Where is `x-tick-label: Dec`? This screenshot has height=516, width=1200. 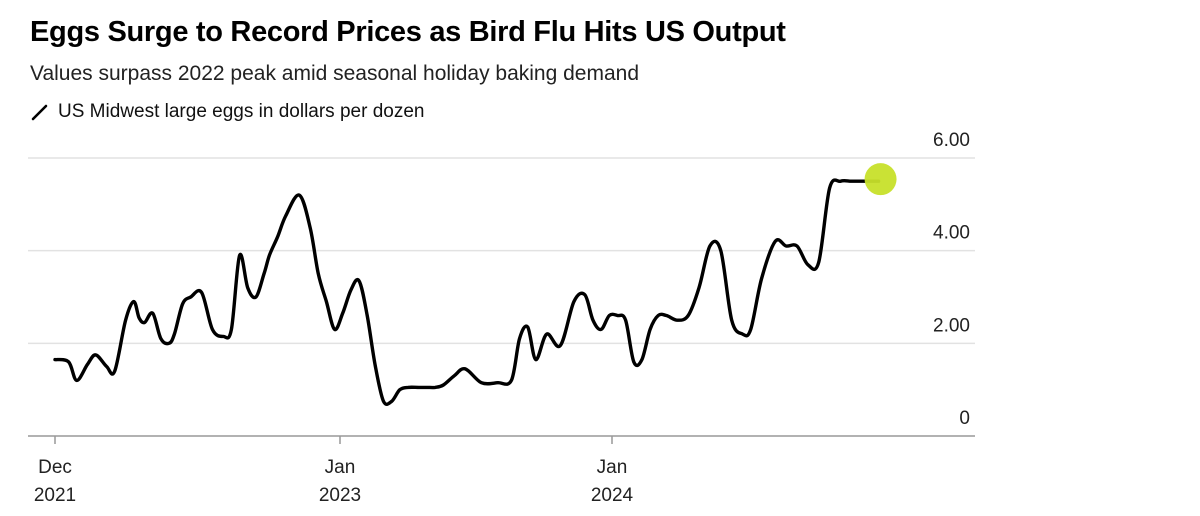
x-tick-label: Dec is located at coordinates (55, 467).